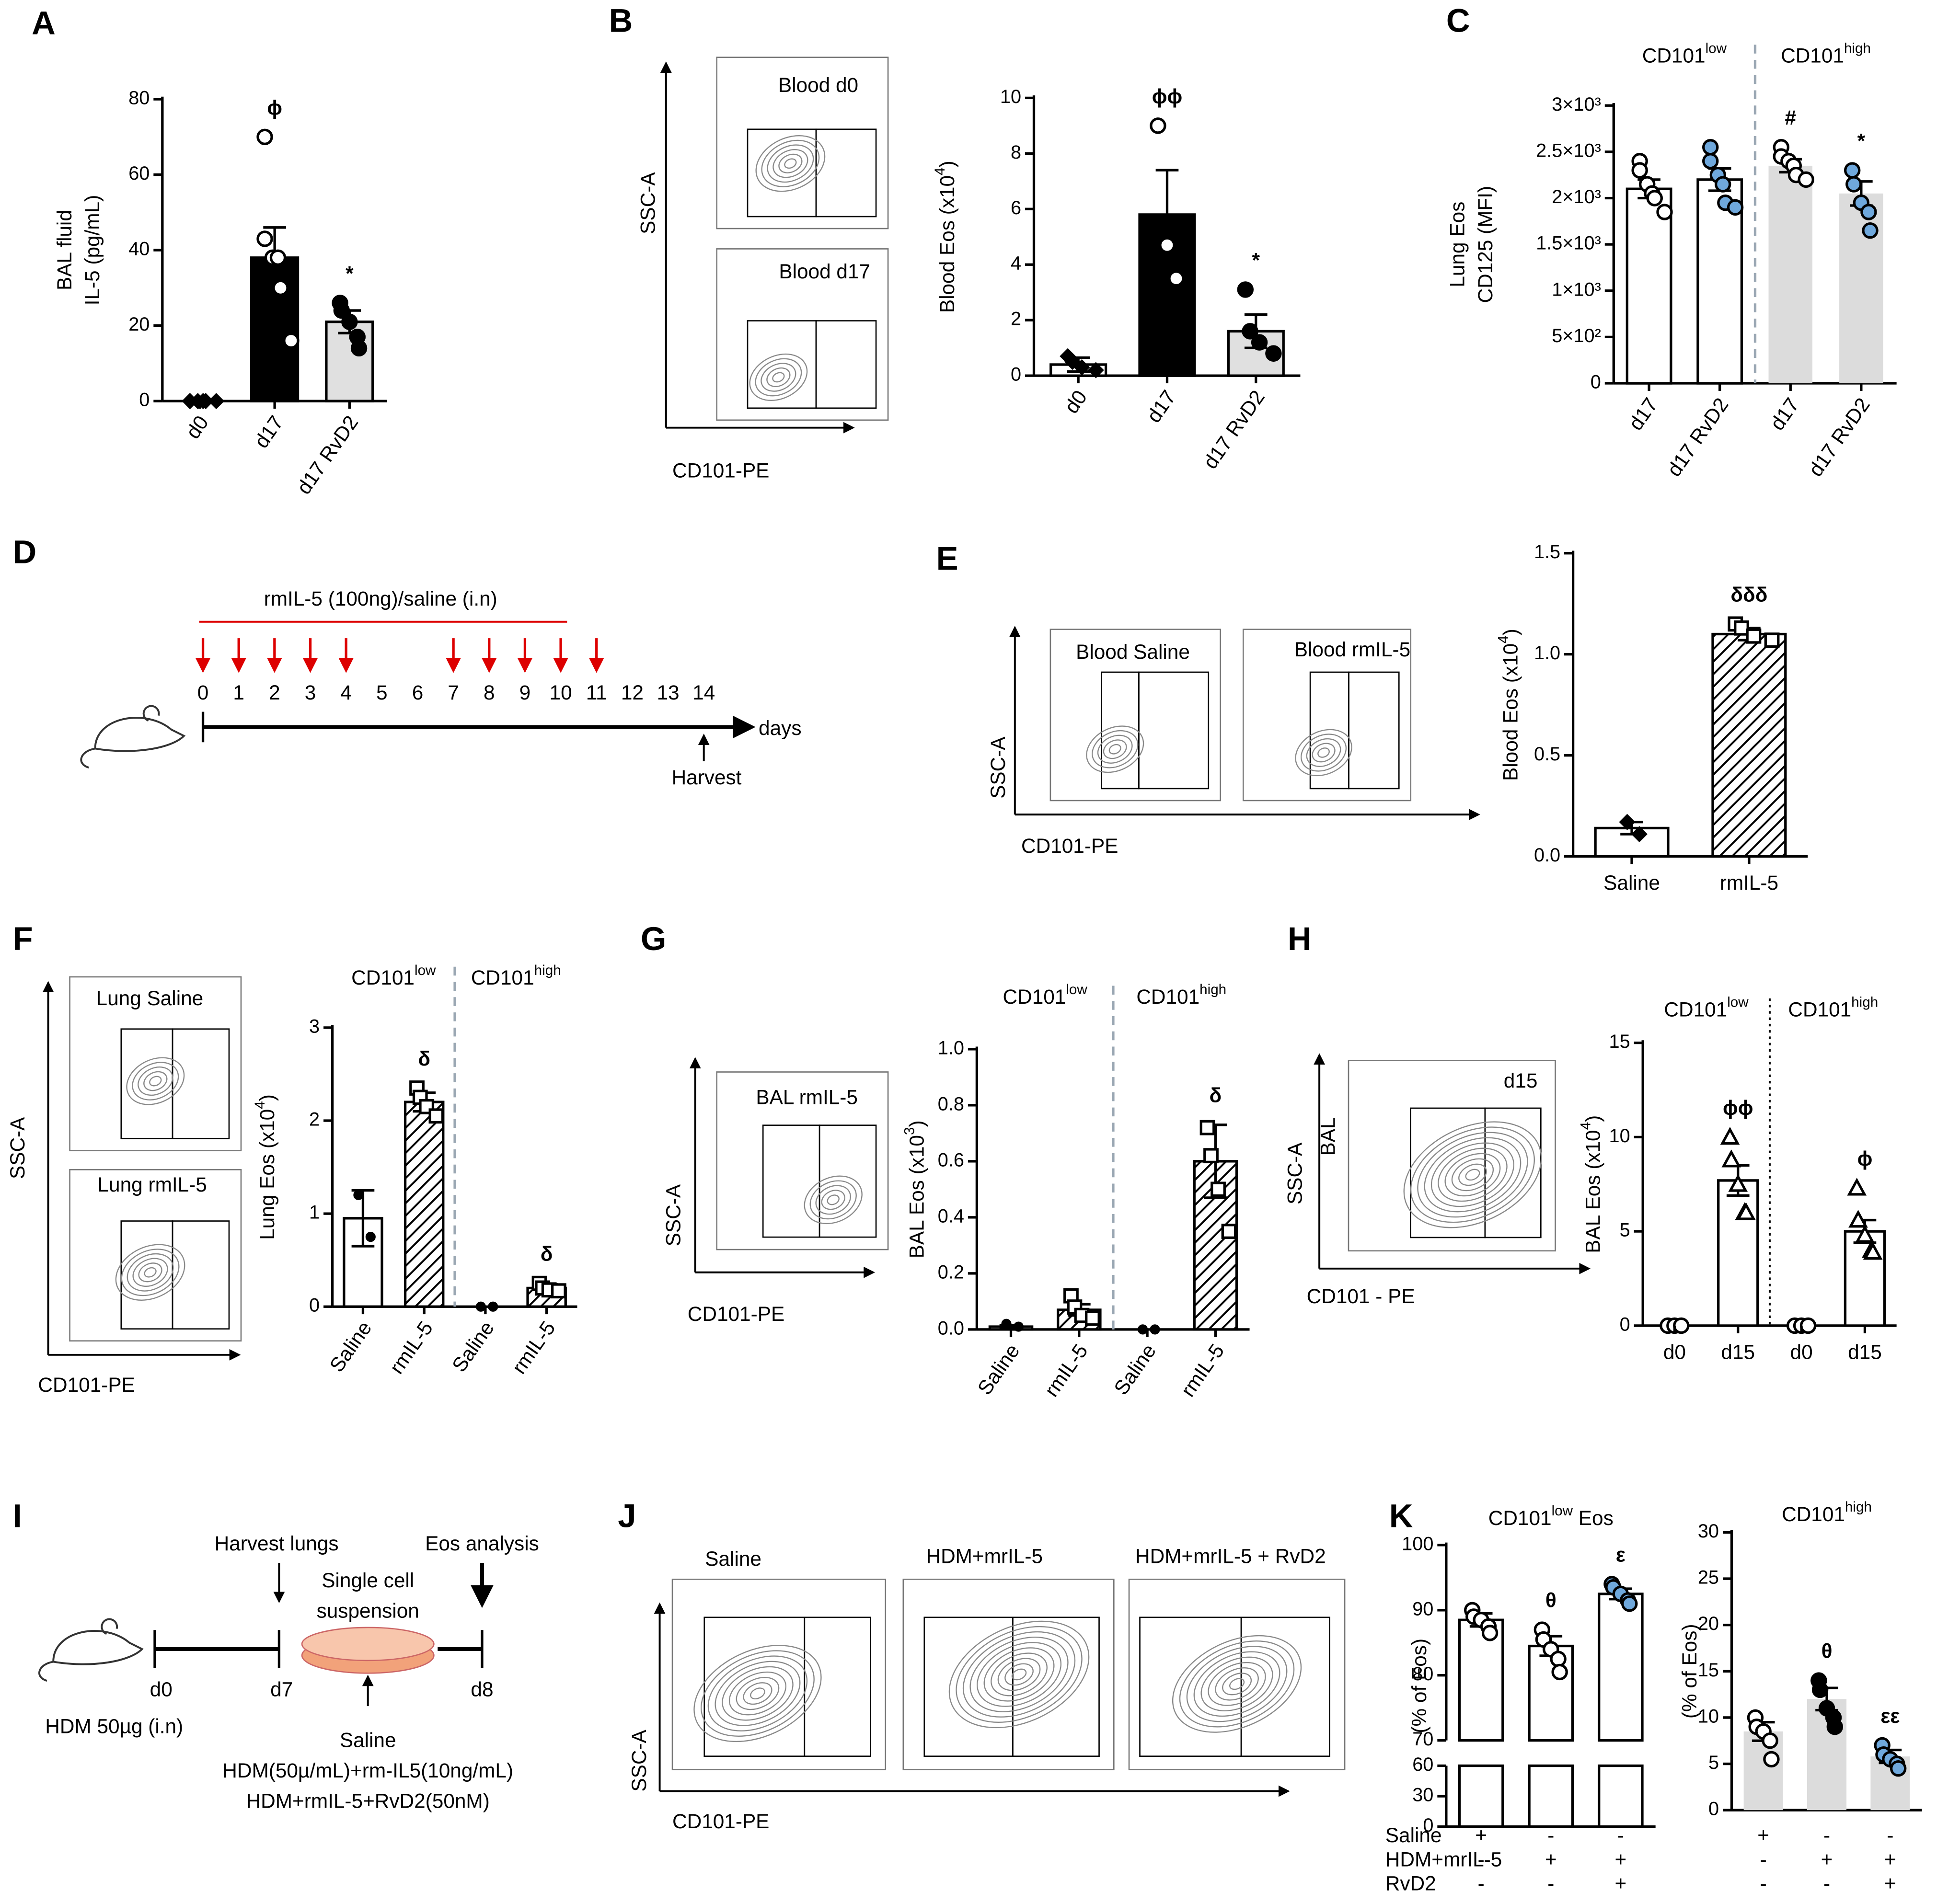  Describe the element at coordinates (1586, 1126) in the screenshot. I see `superscript: 4` at that location.